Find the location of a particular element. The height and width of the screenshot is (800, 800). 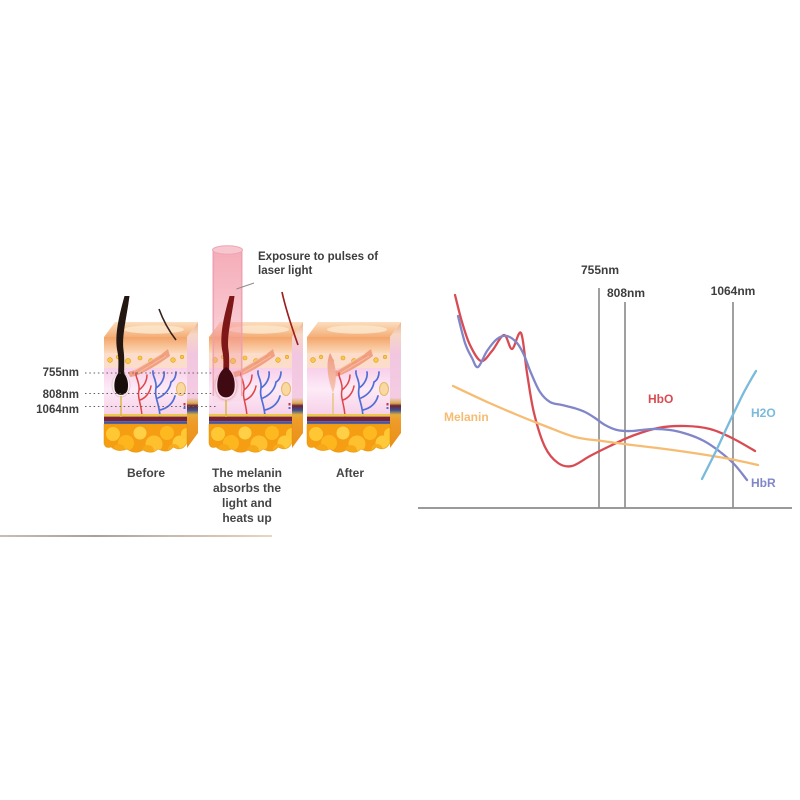

divider-line is located at coordinates (136, 536).